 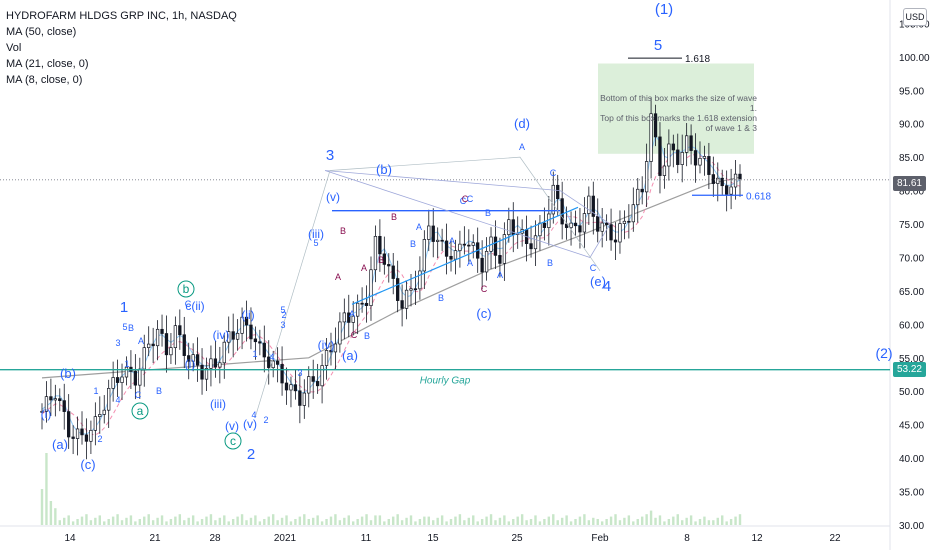 What do you see at coordinates (915, 17) in the screenshot?
I see `currency-button: USD` at bounding box center [915, 17].